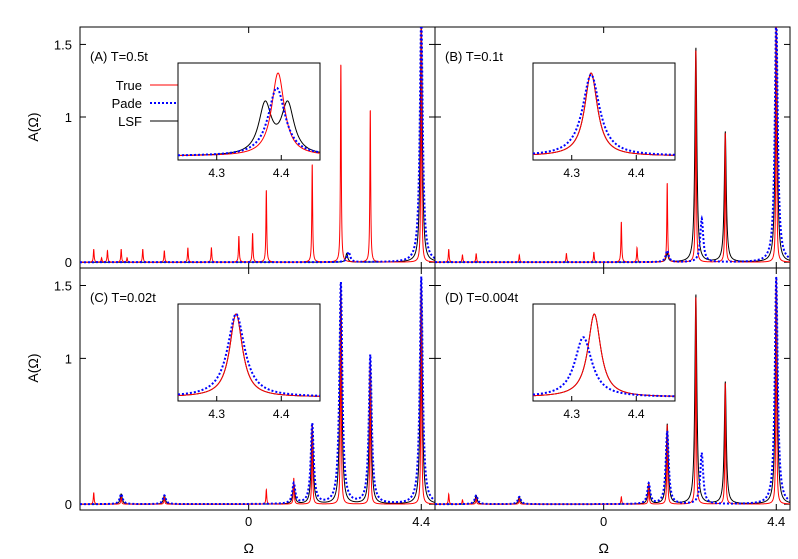  What do you see at coordinates (150, 103) in the screenshot?
I see `legend: True Pade LSF` at bounding box center [150, 103].